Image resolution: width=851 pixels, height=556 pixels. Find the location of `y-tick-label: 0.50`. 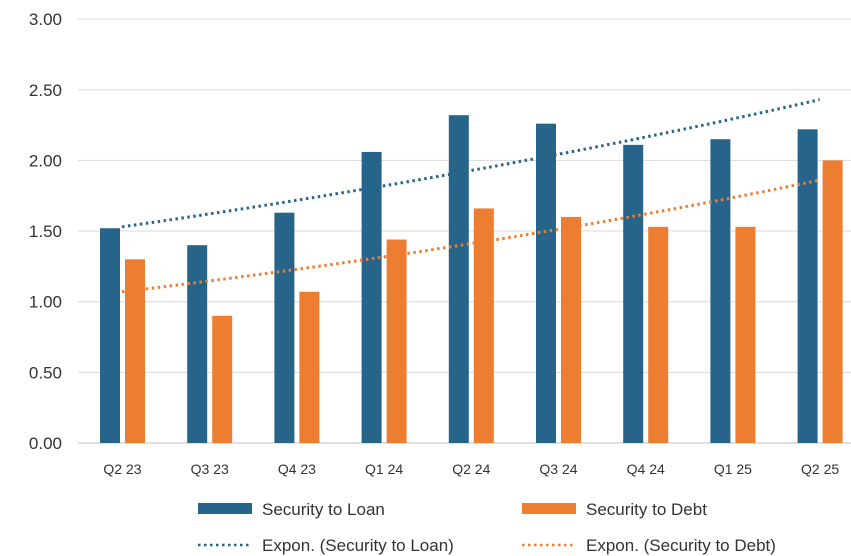

y-tick-label: 0.50 is located at coordinates (45, 372).